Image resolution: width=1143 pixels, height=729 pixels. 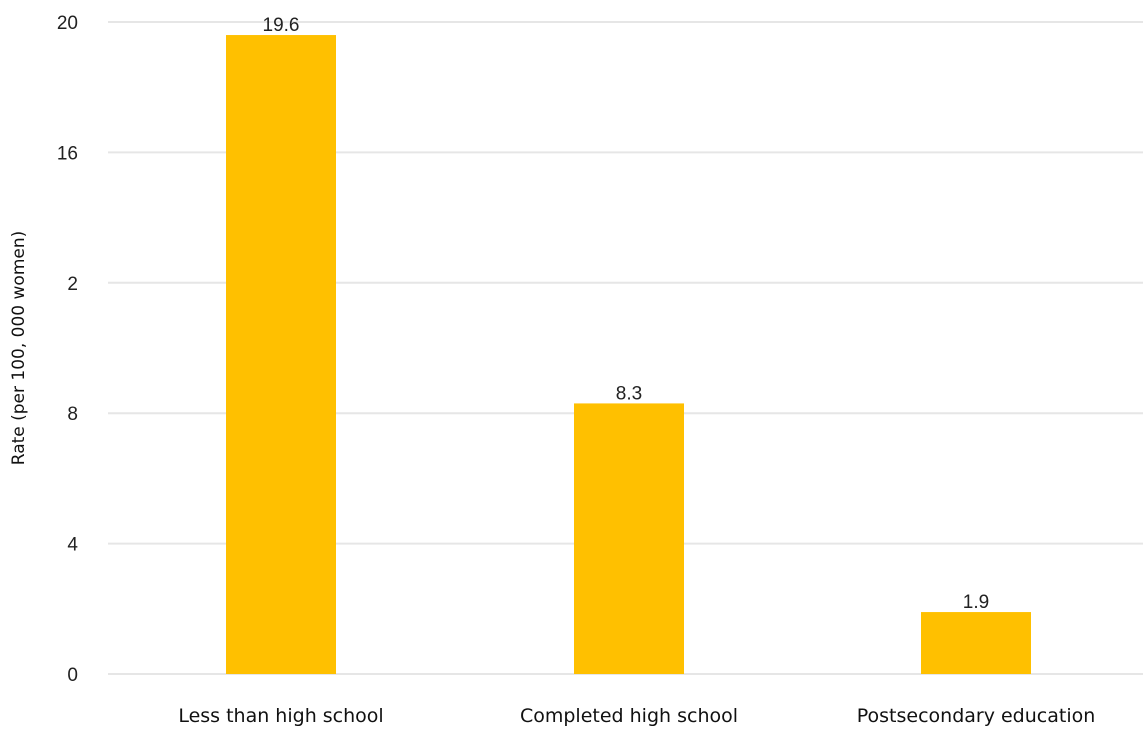 I want to click on y-tick-label: 16, so click(x=67, y=153).